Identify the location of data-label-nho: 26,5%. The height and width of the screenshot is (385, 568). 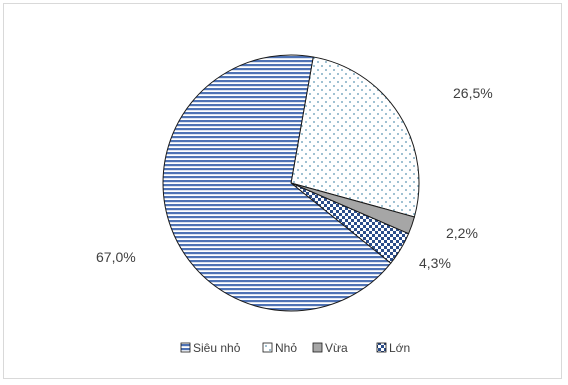
(473, 93).